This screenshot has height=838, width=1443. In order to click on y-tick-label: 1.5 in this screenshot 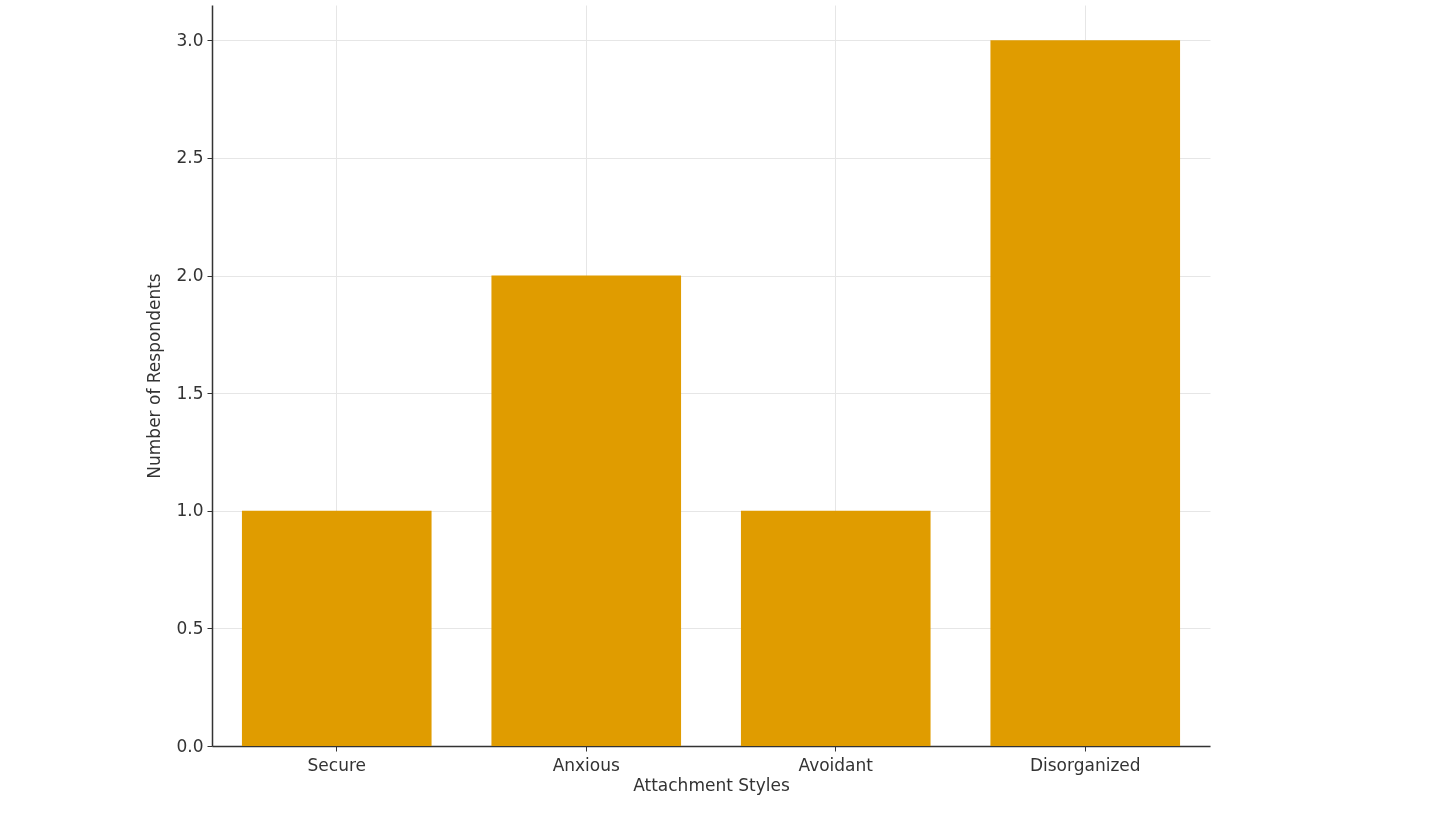, I will do `click(190, 392)`.